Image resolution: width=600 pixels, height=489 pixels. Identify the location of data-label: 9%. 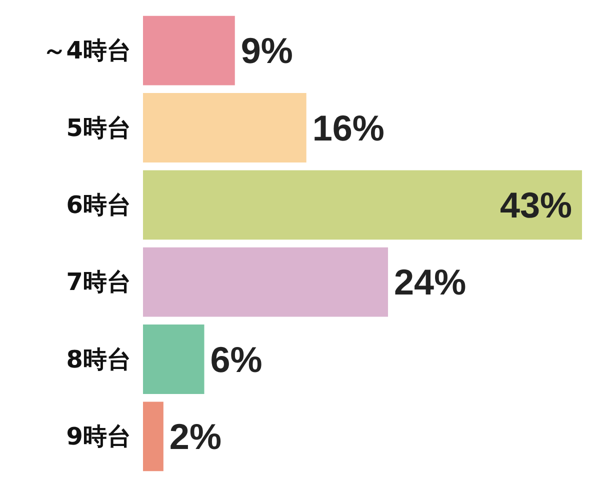
(266, 51).